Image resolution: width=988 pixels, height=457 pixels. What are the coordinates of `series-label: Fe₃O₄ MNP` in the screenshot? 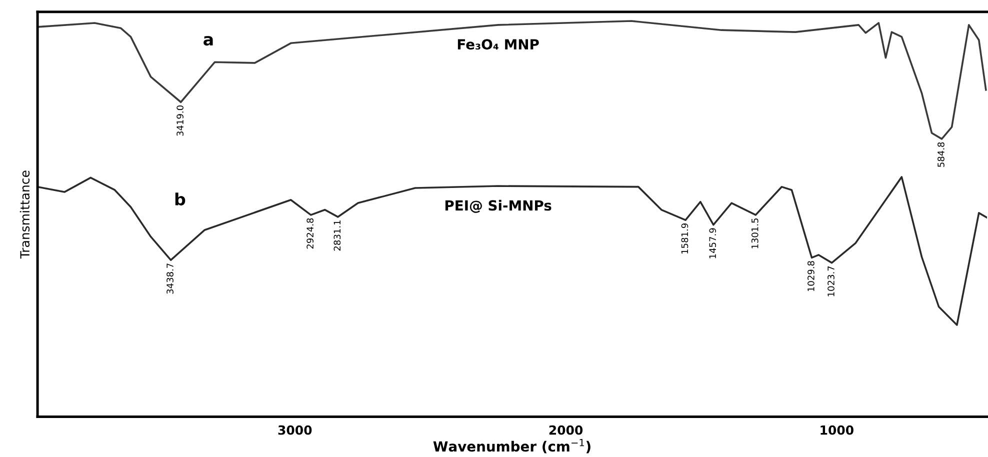 It's located at (498, 44).